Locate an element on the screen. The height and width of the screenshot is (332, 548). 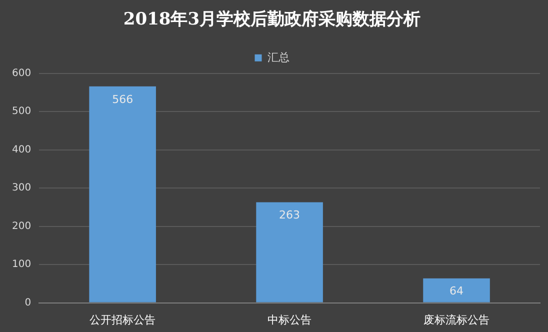
data-label: 64 is located at coordinates (457, 291).